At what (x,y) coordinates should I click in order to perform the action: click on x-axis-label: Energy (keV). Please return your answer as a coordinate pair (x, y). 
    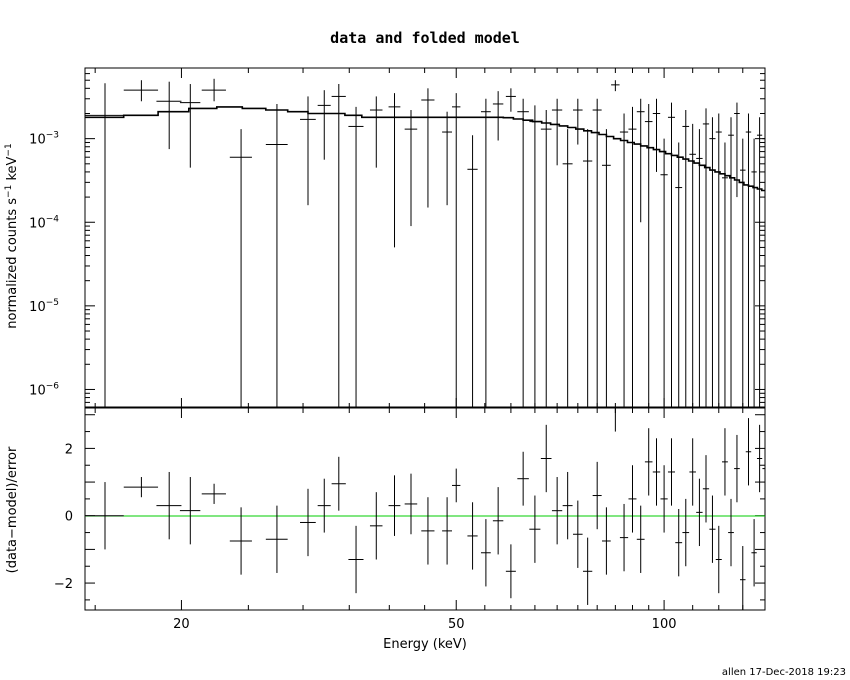
    Looking at the image, I should click on (425, 644).